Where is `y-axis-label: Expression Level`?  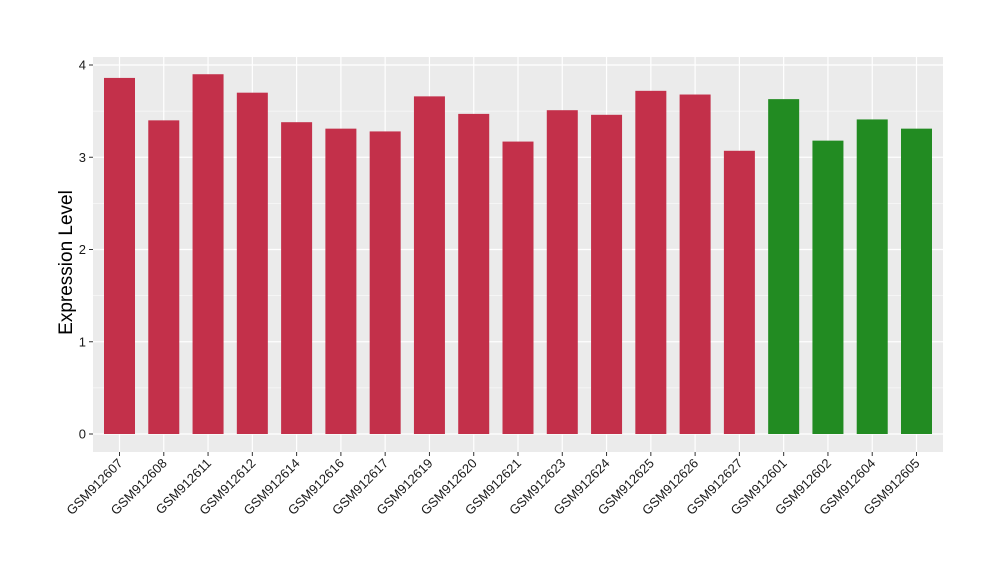
y-axis-label: Expression Level is located at coordinates (66, 262).